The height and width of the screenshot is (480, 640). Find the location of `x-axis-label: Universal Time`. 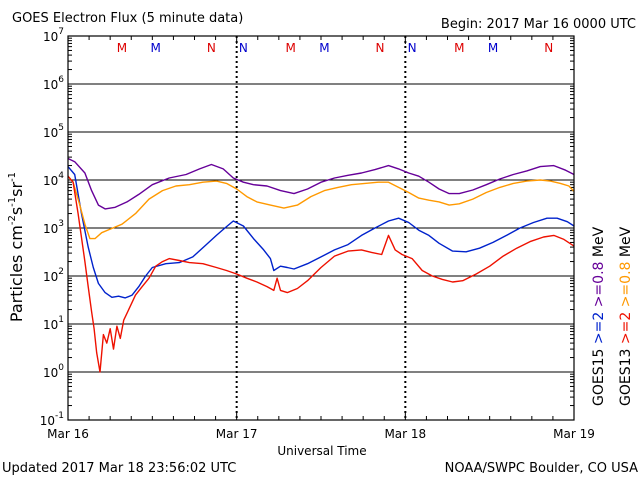

x-axis-label: Universal Time is located at coordinates (321, 451).